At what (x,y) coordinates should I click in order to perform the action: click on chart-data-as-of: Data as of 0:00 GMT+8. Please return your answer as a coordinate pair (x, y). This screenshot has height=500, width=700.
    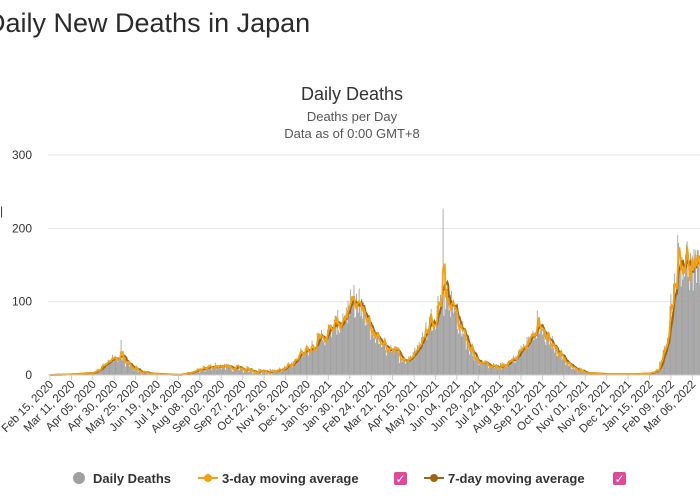
    Looking at the image, I should click on (351, 133).